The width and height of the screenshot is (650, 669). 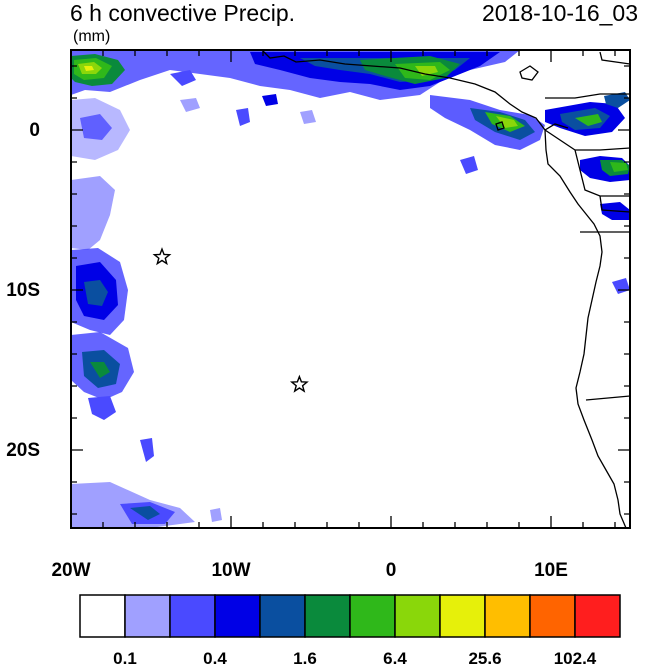 What do you see at coordinates (551, 570) in the screenshot?
I see `x-label-10e: 10E` at bounding box center [551, 570].